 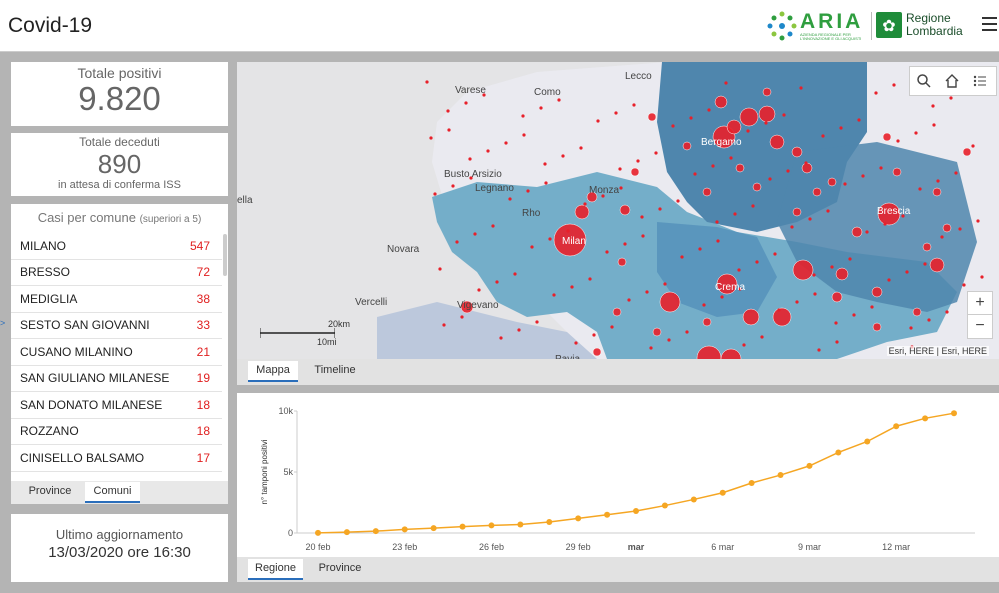 What do you see at coordinates (116, 458) in the screenshot?
I see `comune-row: CINISELLO BALSAMO 17` at bounding box center [116, 458].